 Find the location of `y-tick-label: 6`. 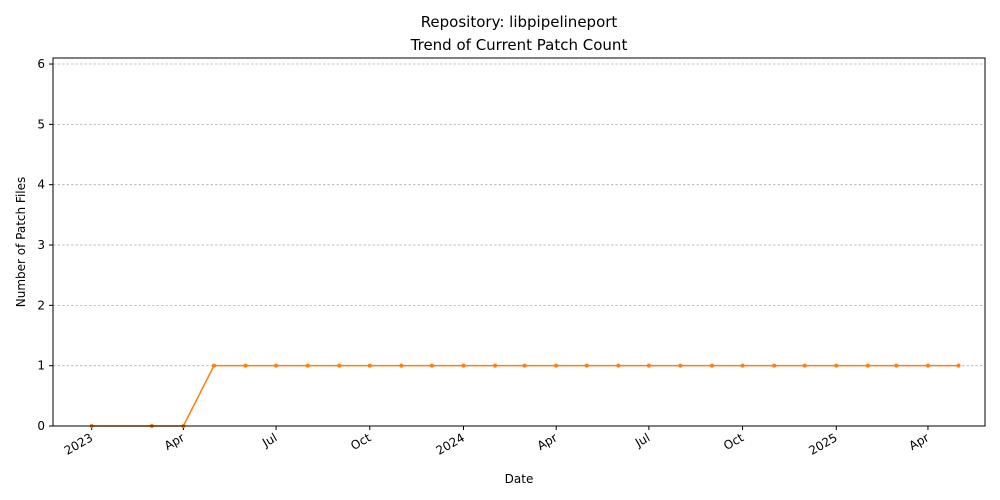

y-tick-label: 6 is located at coordinates (41, 64).